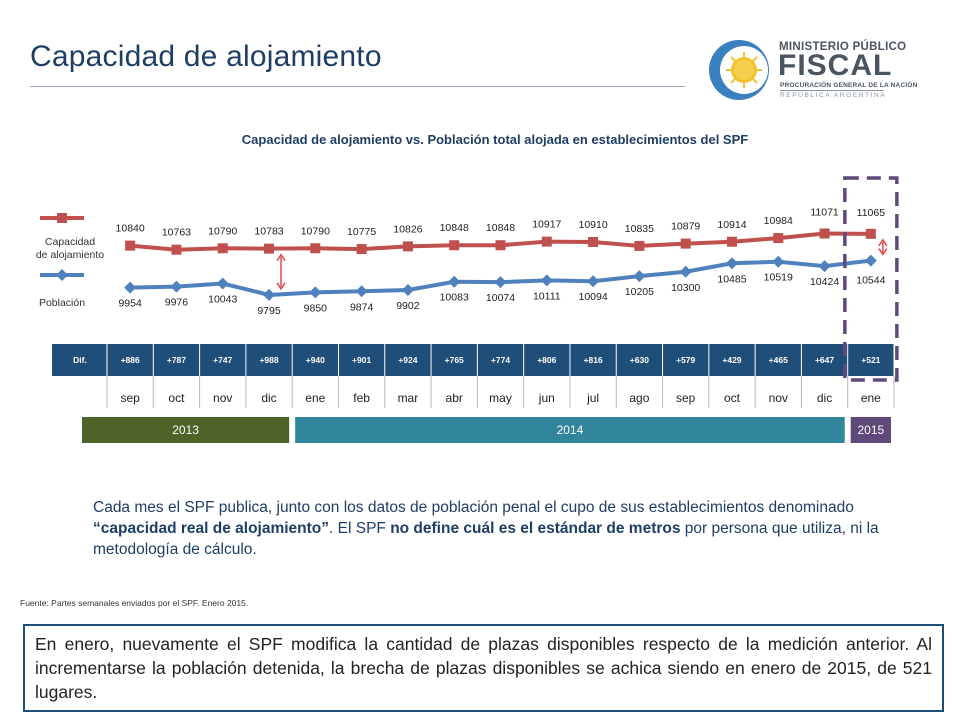 The height and width of the screenshot is (720, 960). What do you see at coordinates (177, 303) in the screenshot?
I see `data-label-poblacion: 9976` at bounding box center [177, 303].